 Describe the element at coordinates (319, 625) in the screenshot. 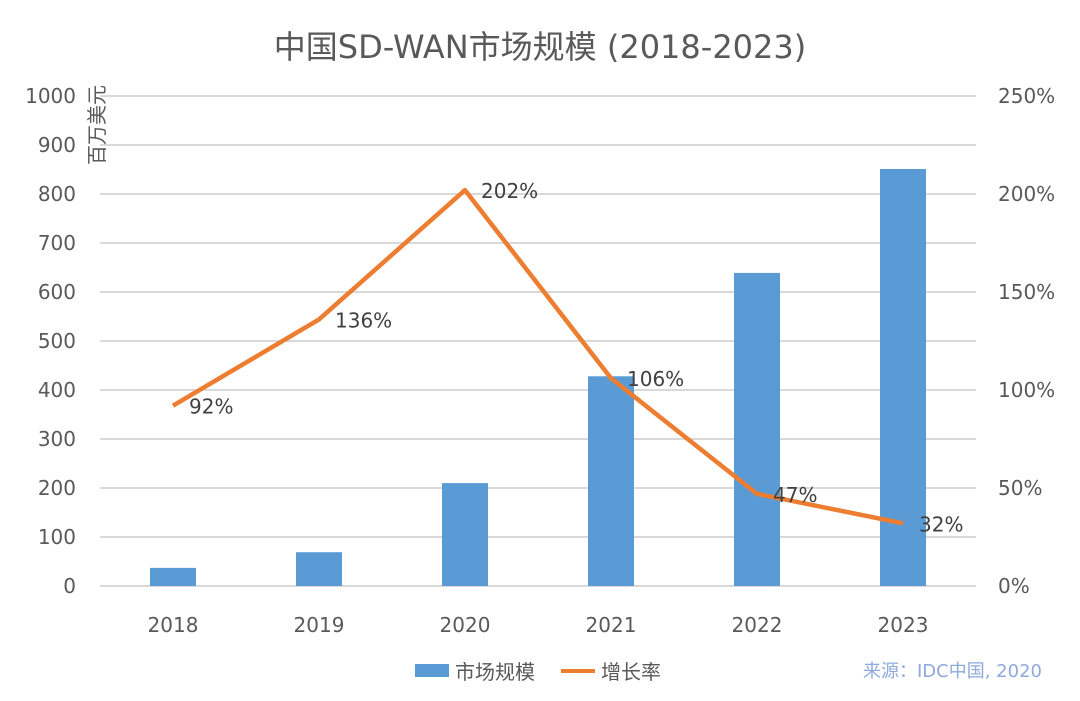

I see `x-tick-label: 2019` at that location.